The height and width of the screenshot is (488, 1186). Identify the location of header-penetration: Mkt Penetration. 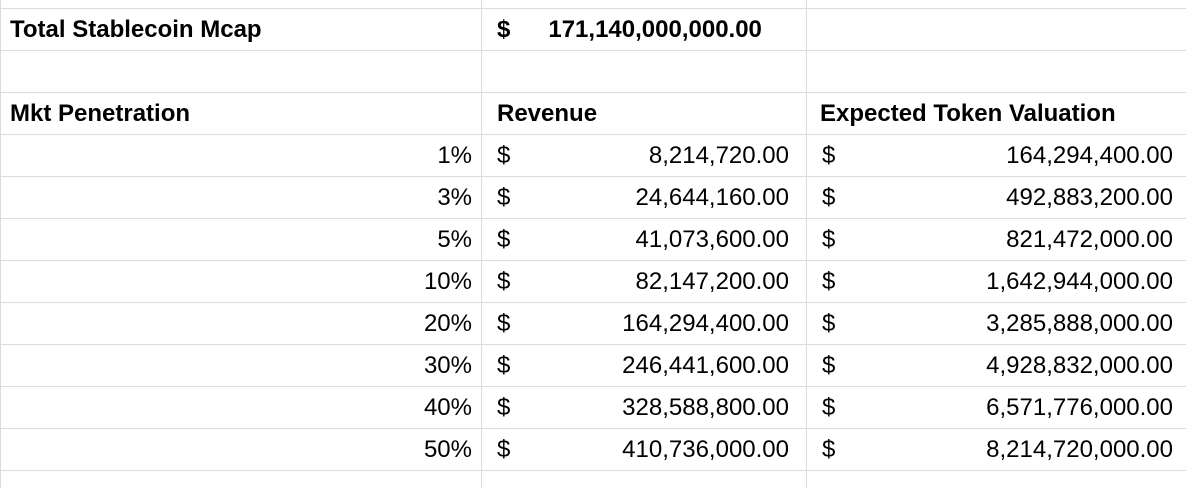
(241, 113).